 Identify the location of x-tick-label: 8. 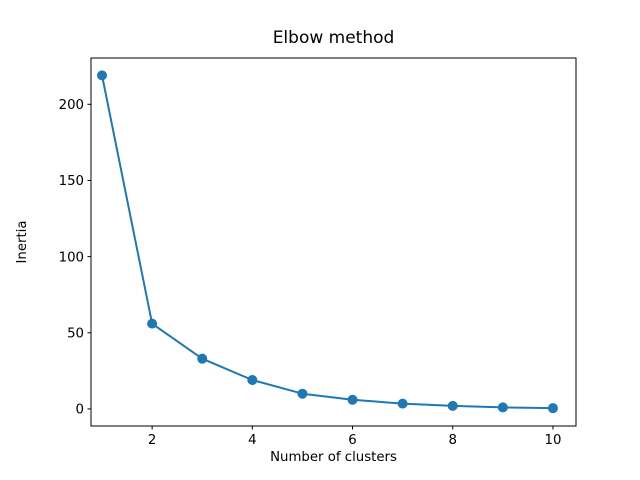
(453, 440).